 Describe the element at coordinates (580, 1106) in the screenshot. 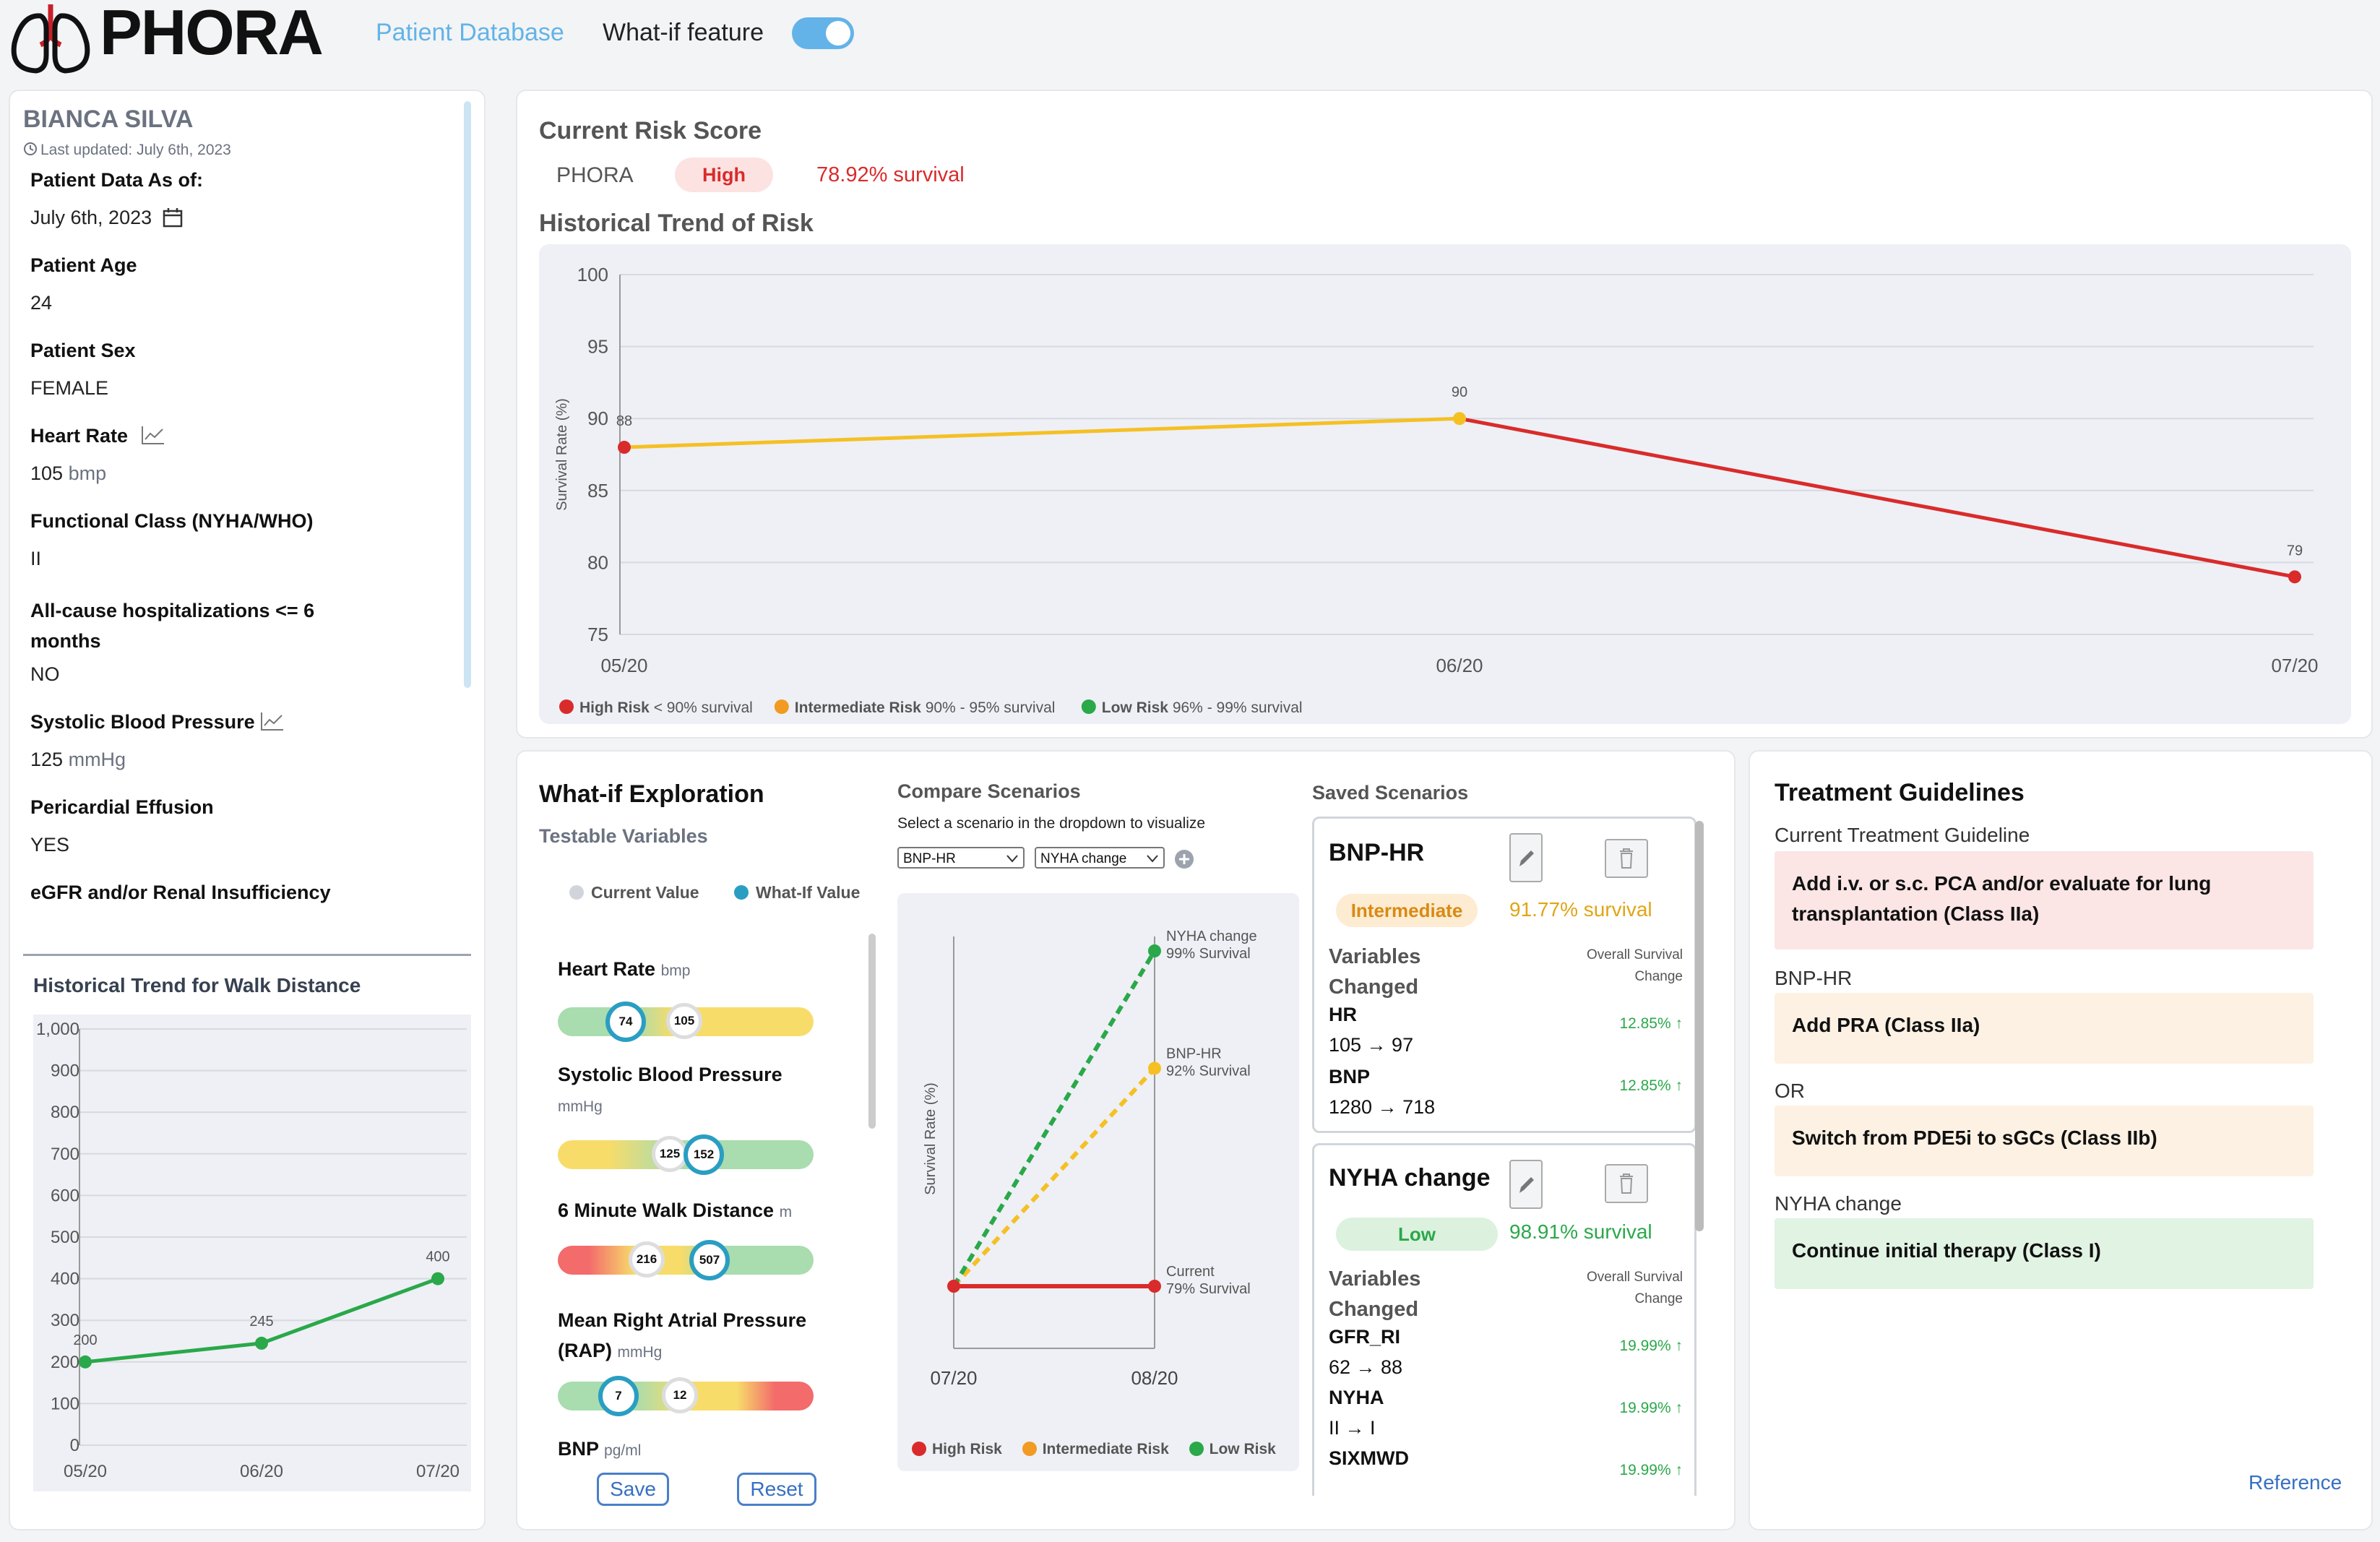

I see `var-sbp-unit: mmHg` at that location.